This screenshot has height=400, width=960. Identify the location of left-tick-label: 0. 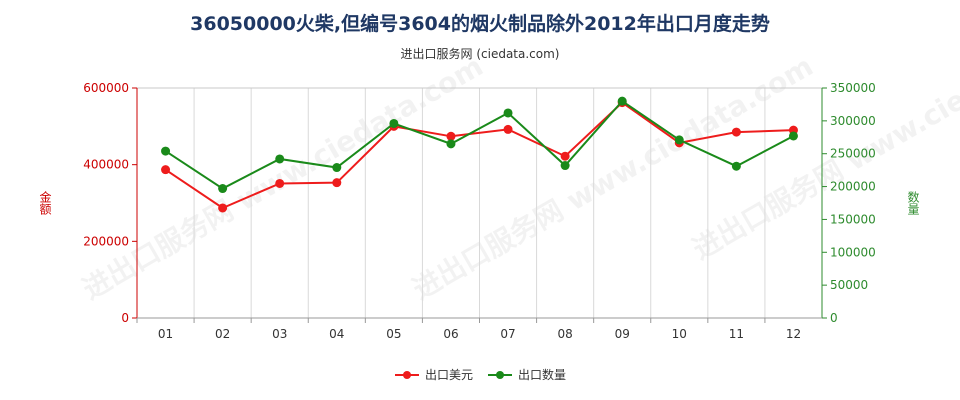
(125, 318).